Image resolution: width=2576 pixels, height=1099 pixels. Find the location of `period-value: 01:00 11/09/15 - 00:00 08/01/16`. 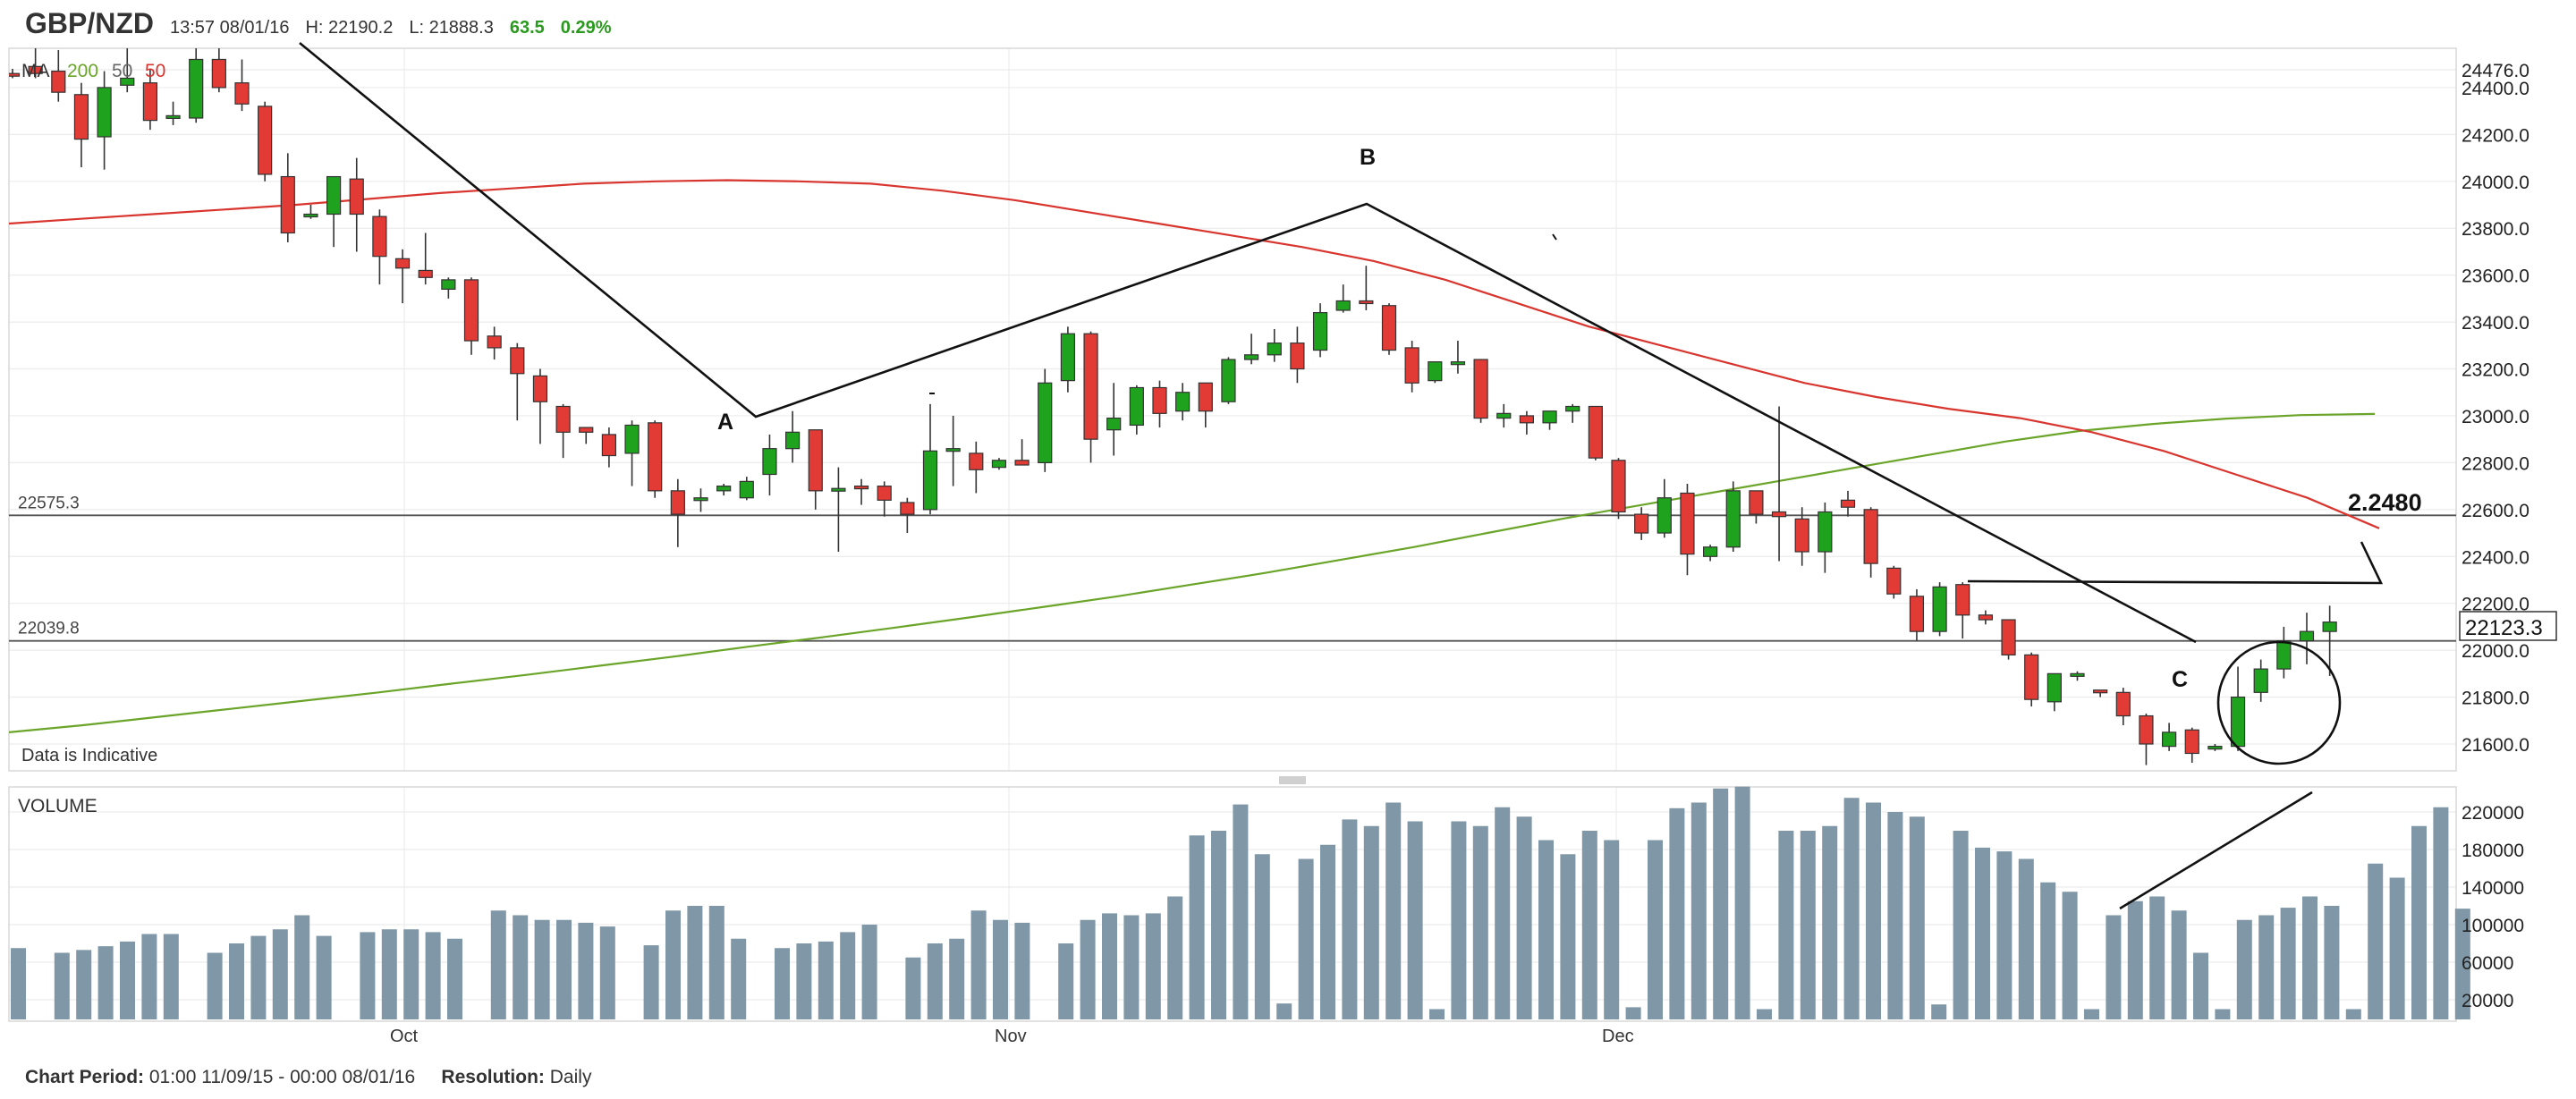

period-value: 01:00 11/09/15 - 00:00 08/01/16 is located at coordinates (282, 1077).